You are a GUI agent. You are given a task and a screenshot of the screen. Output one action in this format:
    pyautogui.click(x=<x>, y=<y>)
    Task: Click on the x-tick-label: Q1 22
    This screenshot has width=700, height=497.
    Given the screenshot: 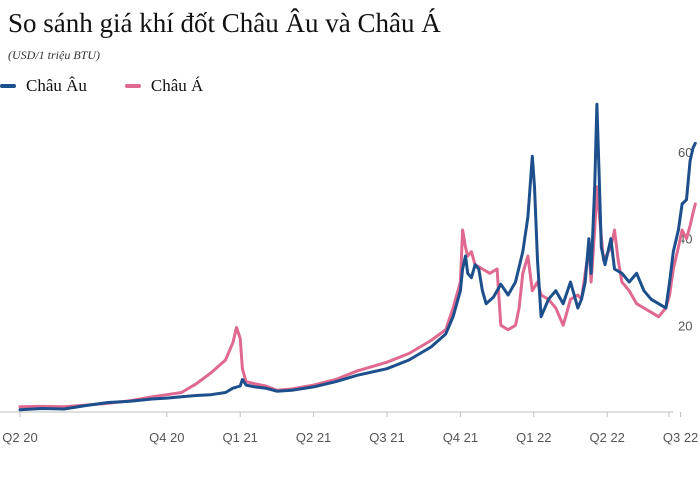 What is the action you would take?
    pyautogui.click(x=533, y=437)
    